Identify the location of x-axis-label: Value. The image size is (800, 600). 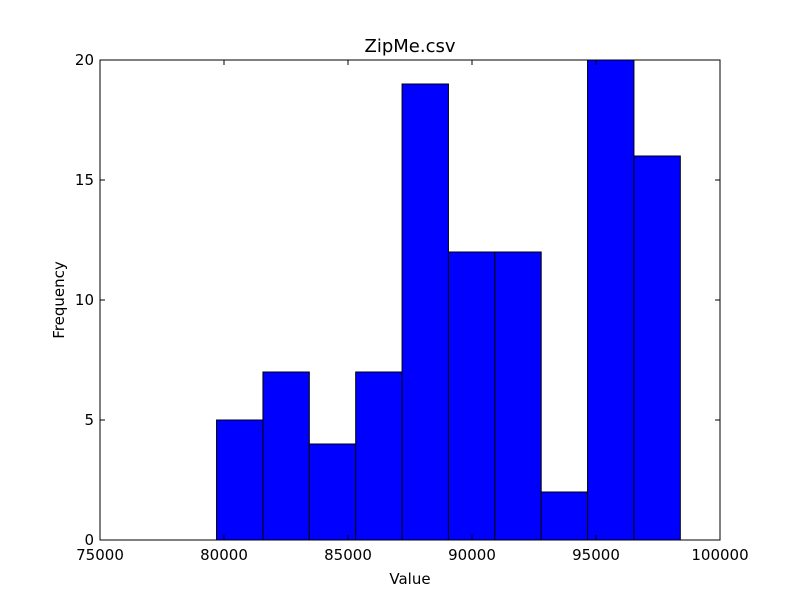
(409, 579).